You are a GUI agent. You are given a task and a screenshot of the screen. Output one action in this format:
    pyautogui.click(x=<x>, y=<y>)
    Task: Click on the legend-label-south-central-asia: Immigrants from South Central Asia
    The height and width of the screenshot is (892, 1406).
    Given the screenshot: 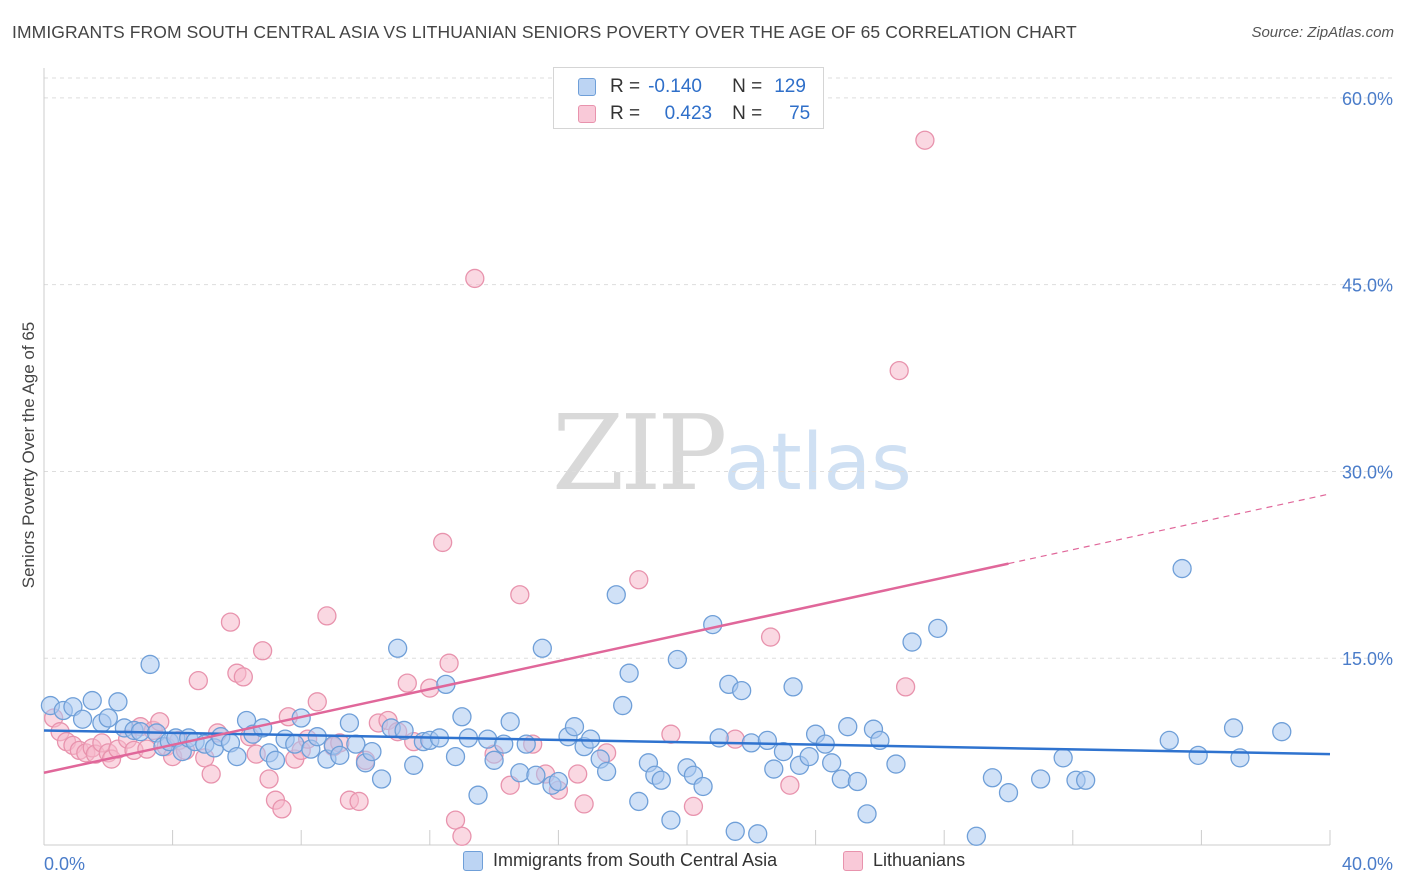 What is the action you would take?
    pyautogui.click(x=635, y=860)
    